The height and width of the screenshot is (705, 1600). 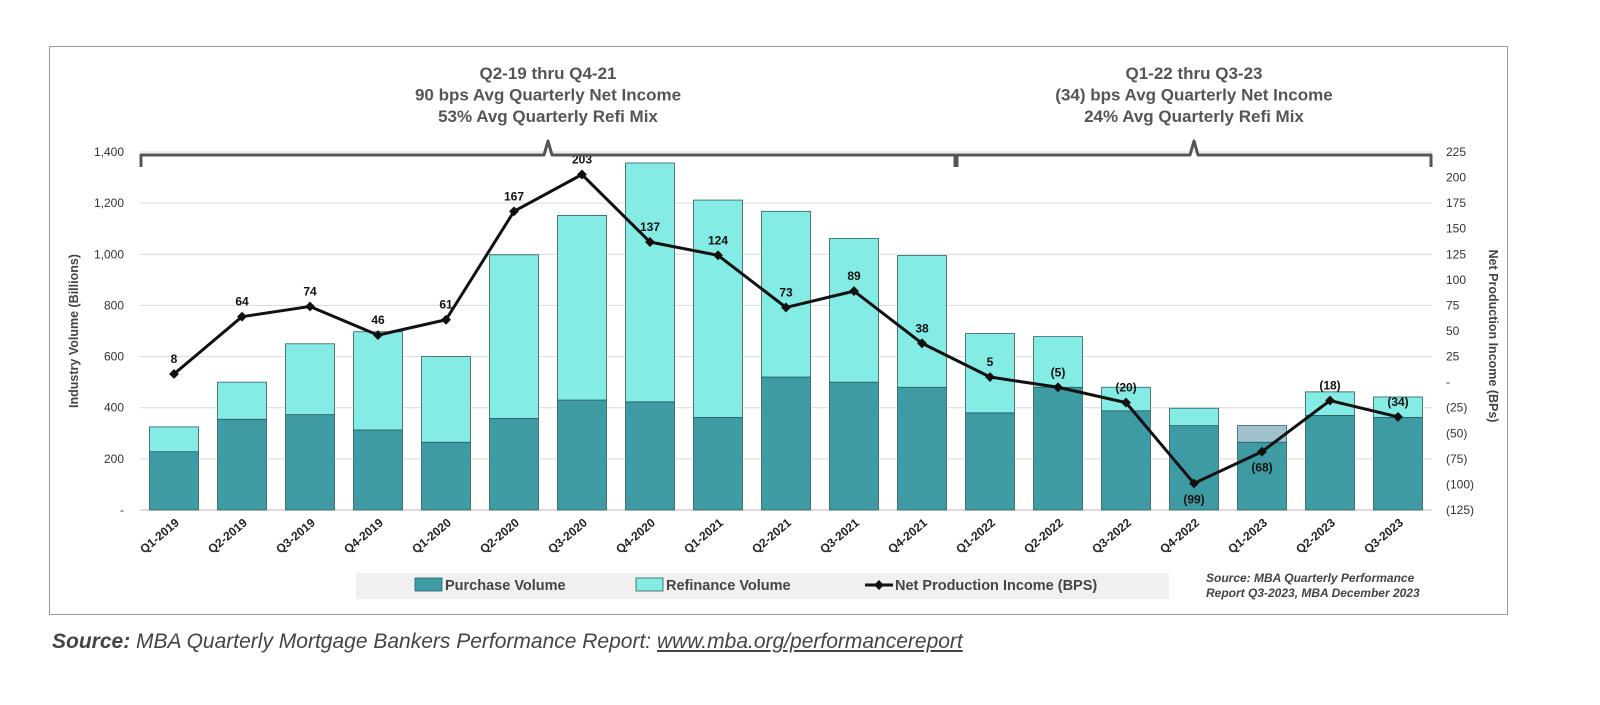 What do you see at coordinates (990, 362) in the screenshot?
I see `net-income-data-label: 5` at bounding box center [990, 362].